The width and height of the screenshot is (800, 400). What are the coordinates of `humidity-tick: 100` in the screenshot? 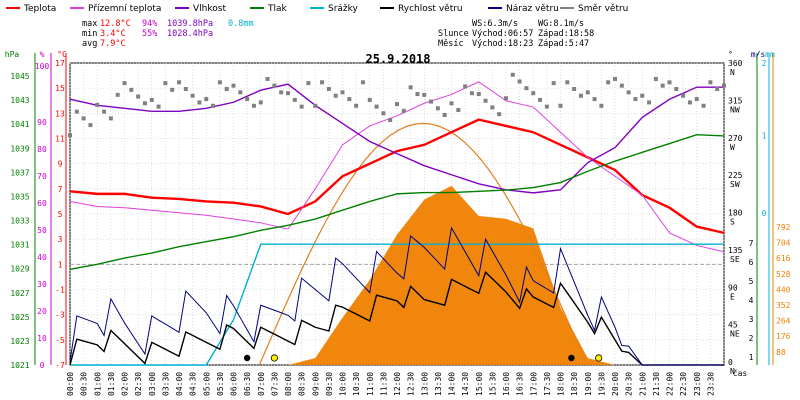 It's located at (42, 66).